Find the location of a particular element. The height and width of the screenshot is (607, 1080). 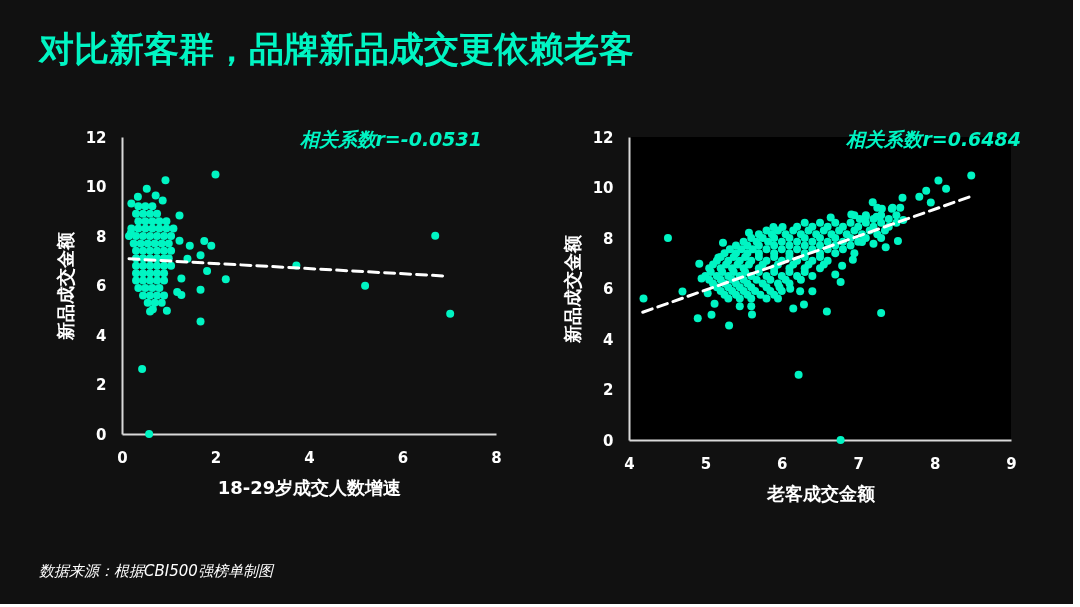

x-axis-title: 老客成交金额 is located at coordinates (820, 493).